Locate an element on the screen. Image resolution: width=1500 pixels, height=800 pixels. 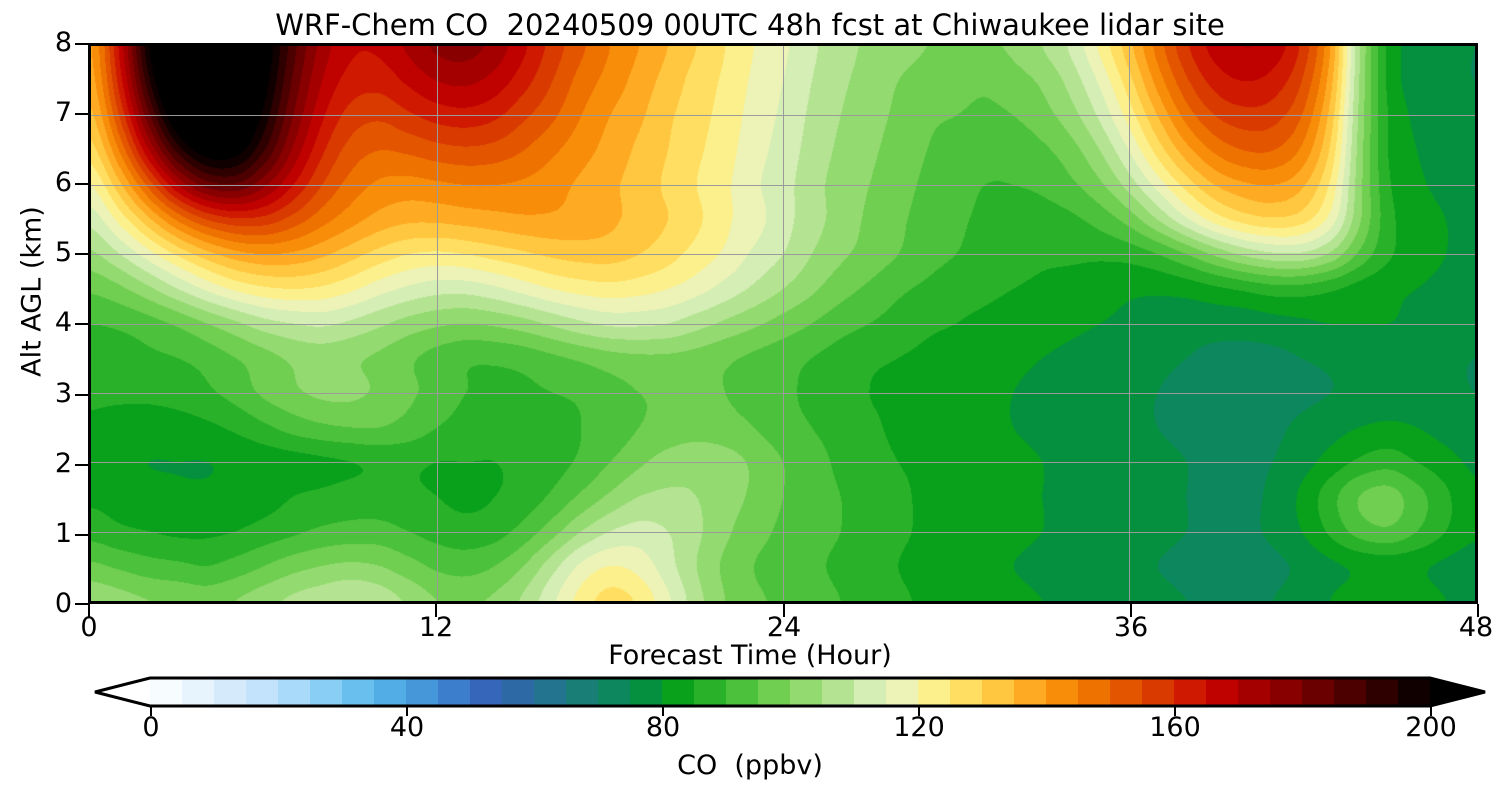
colorbar-gradient is located at coordinates (790, 692).